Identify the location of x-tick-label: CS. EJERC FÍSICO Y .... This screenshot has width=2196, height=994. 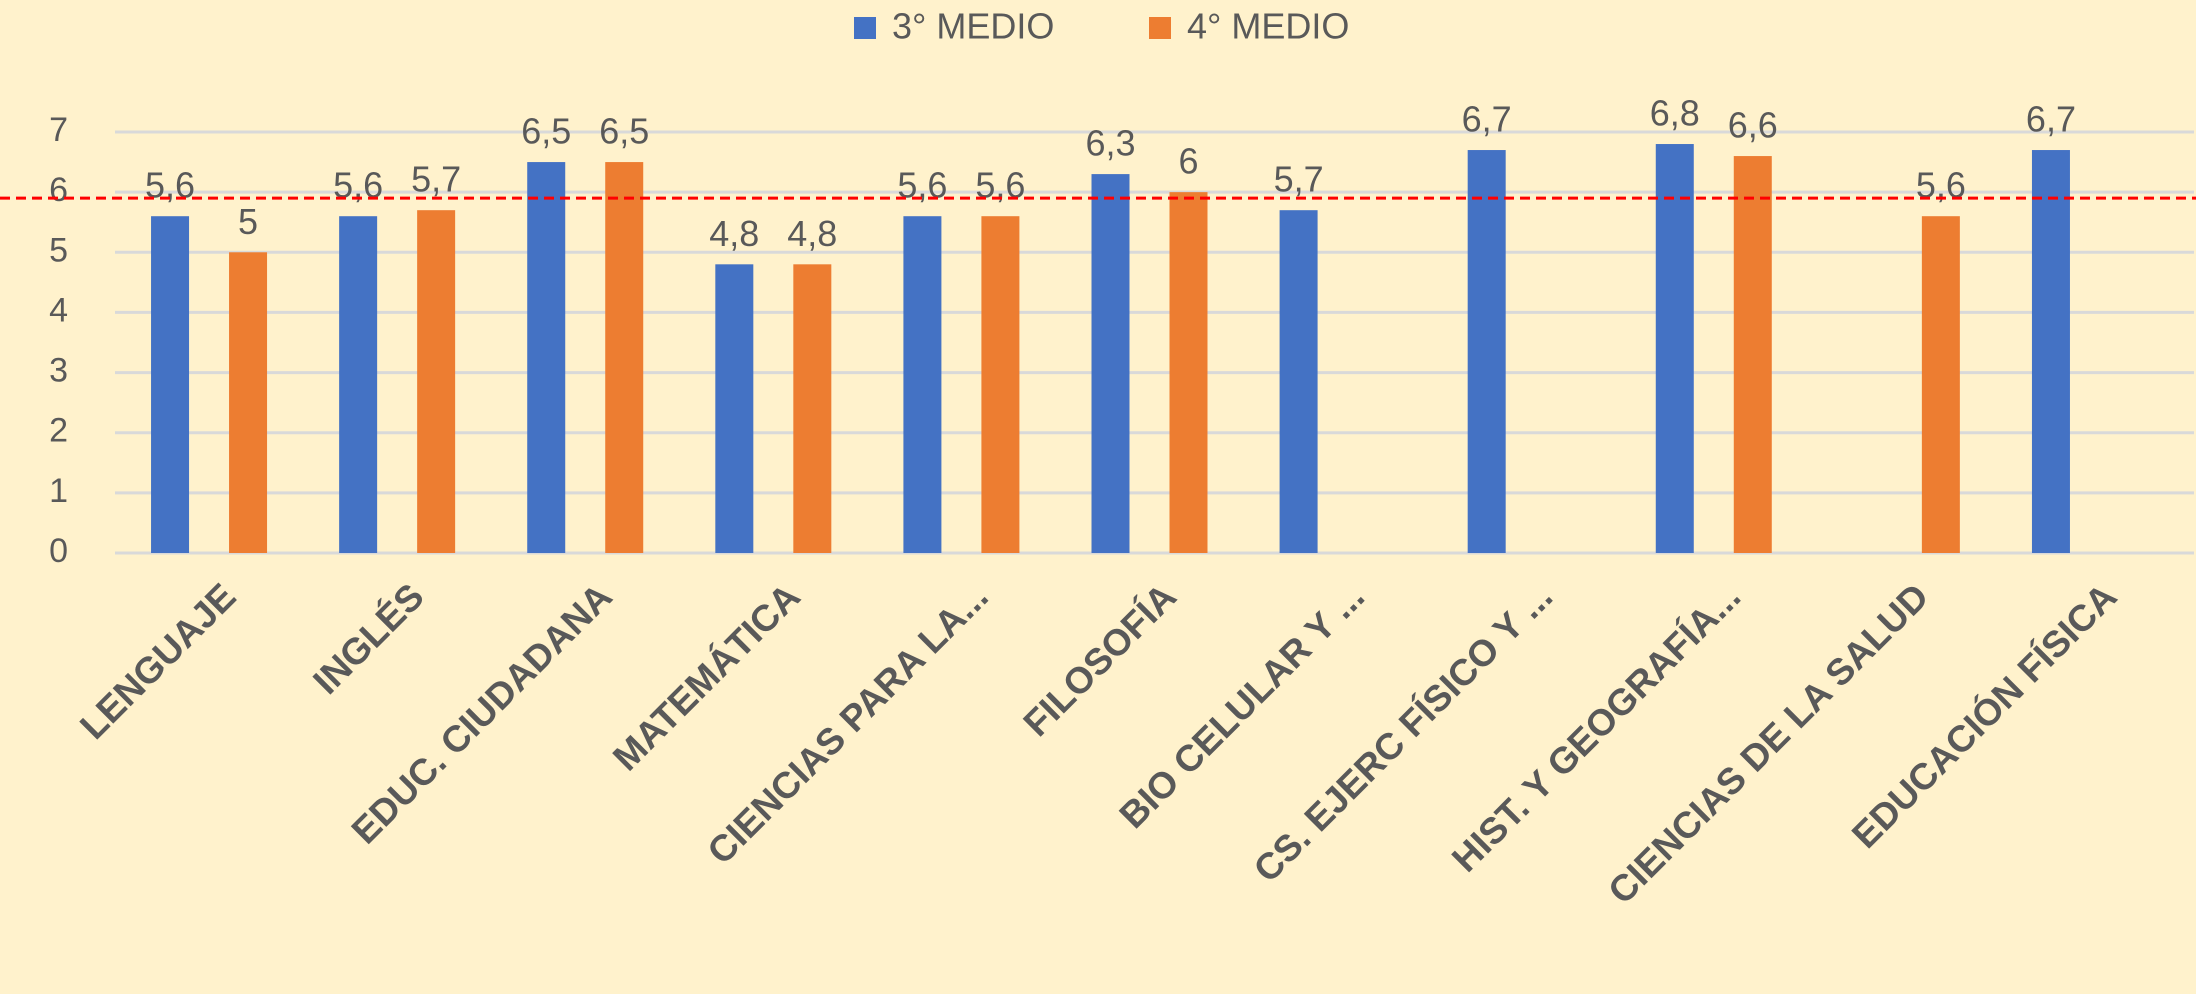
(1403, 733).